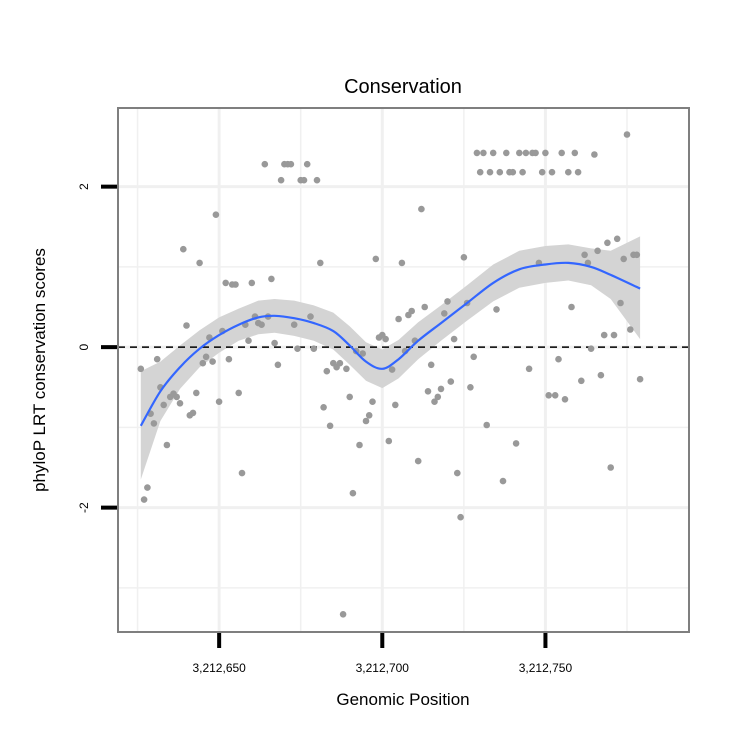  I want to click on x-tick-label: 3,212,650, so click(219, 668).